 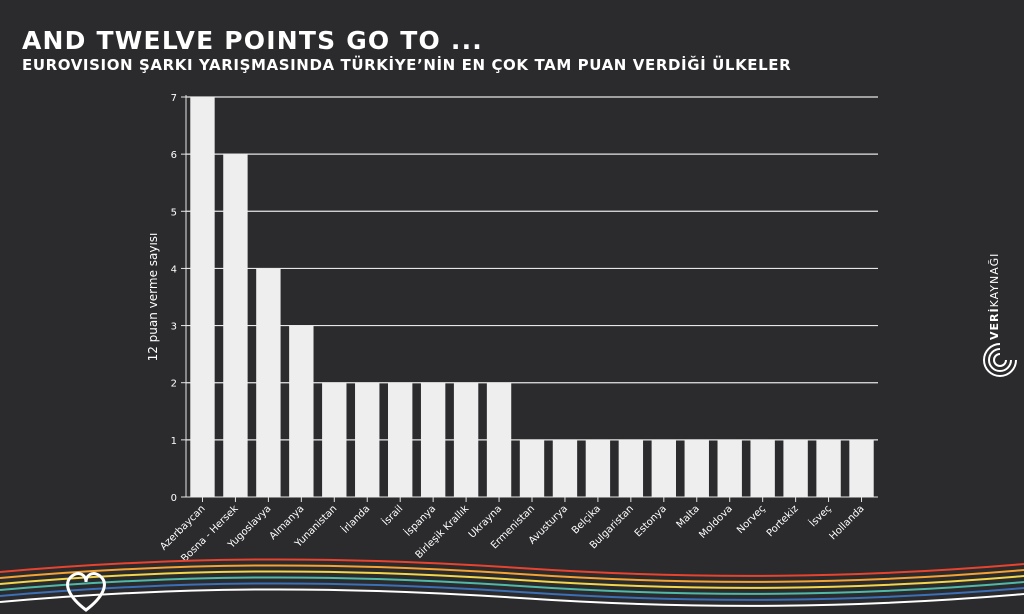 What do you see at coordinates (994, 323) in the screenshot?
I see `brand-name-bold: VERİ` at bounding box center [994, 323].